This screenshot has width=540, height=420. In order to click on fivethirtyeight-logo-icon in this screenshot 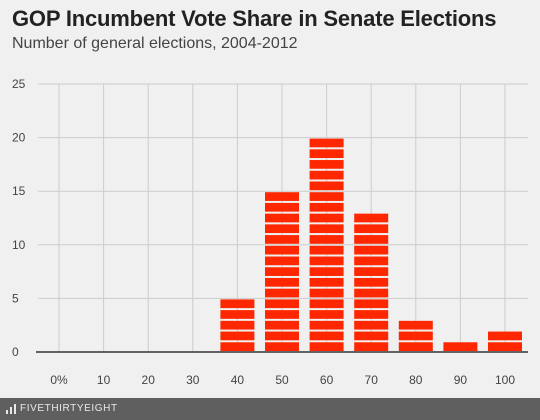, I will do `click(11, 409)`.